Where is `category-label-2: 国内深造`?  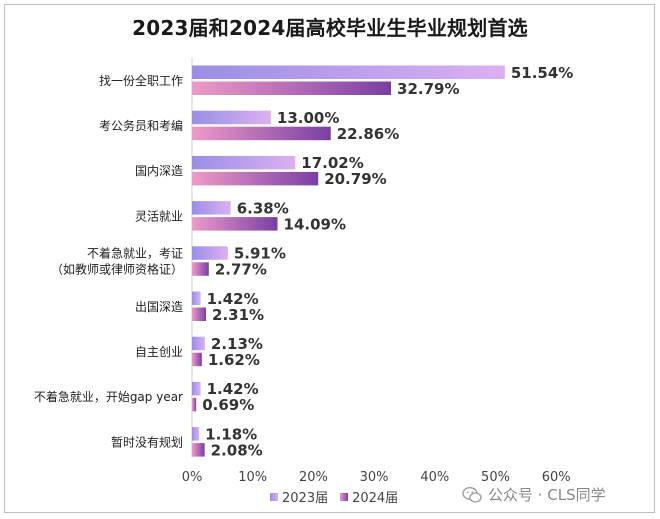 category-label-2: 国内深造 is located at coordinates (159, 171).